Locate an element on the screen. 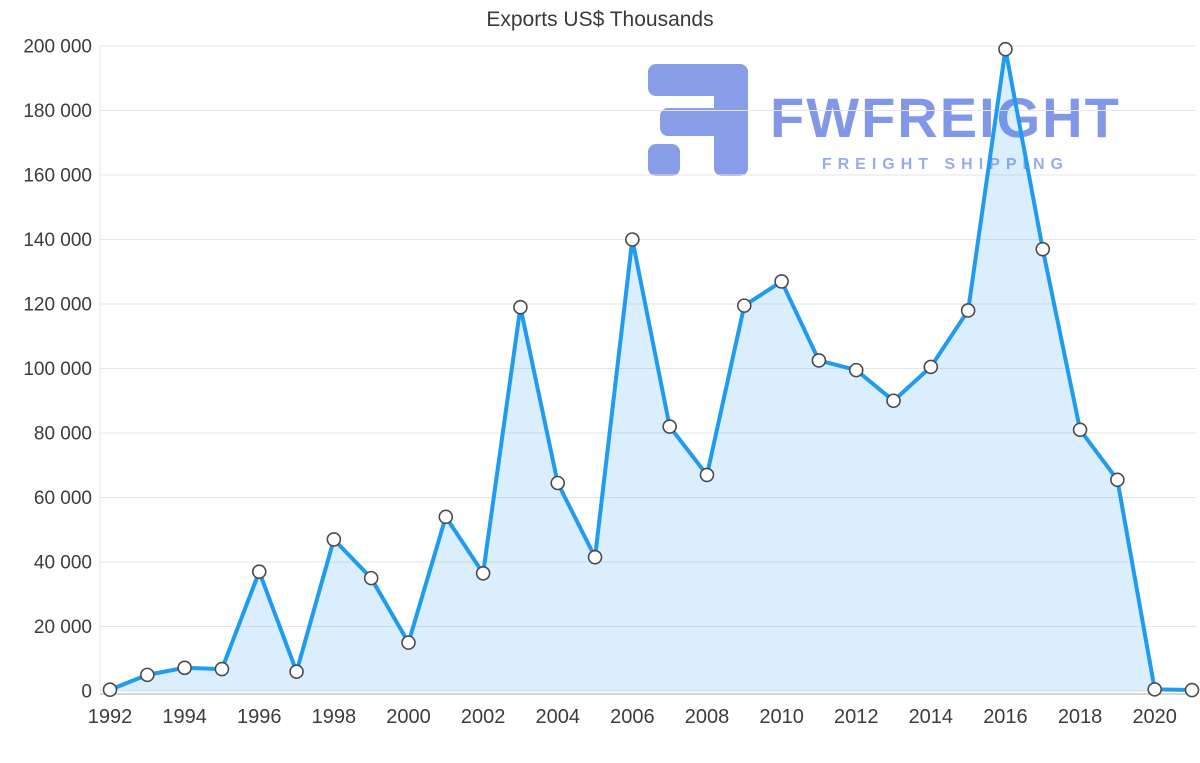 This screenshot has height=763, width=1200. y-axis-tick-label: 20 000 is located at coordinates (63, 627).